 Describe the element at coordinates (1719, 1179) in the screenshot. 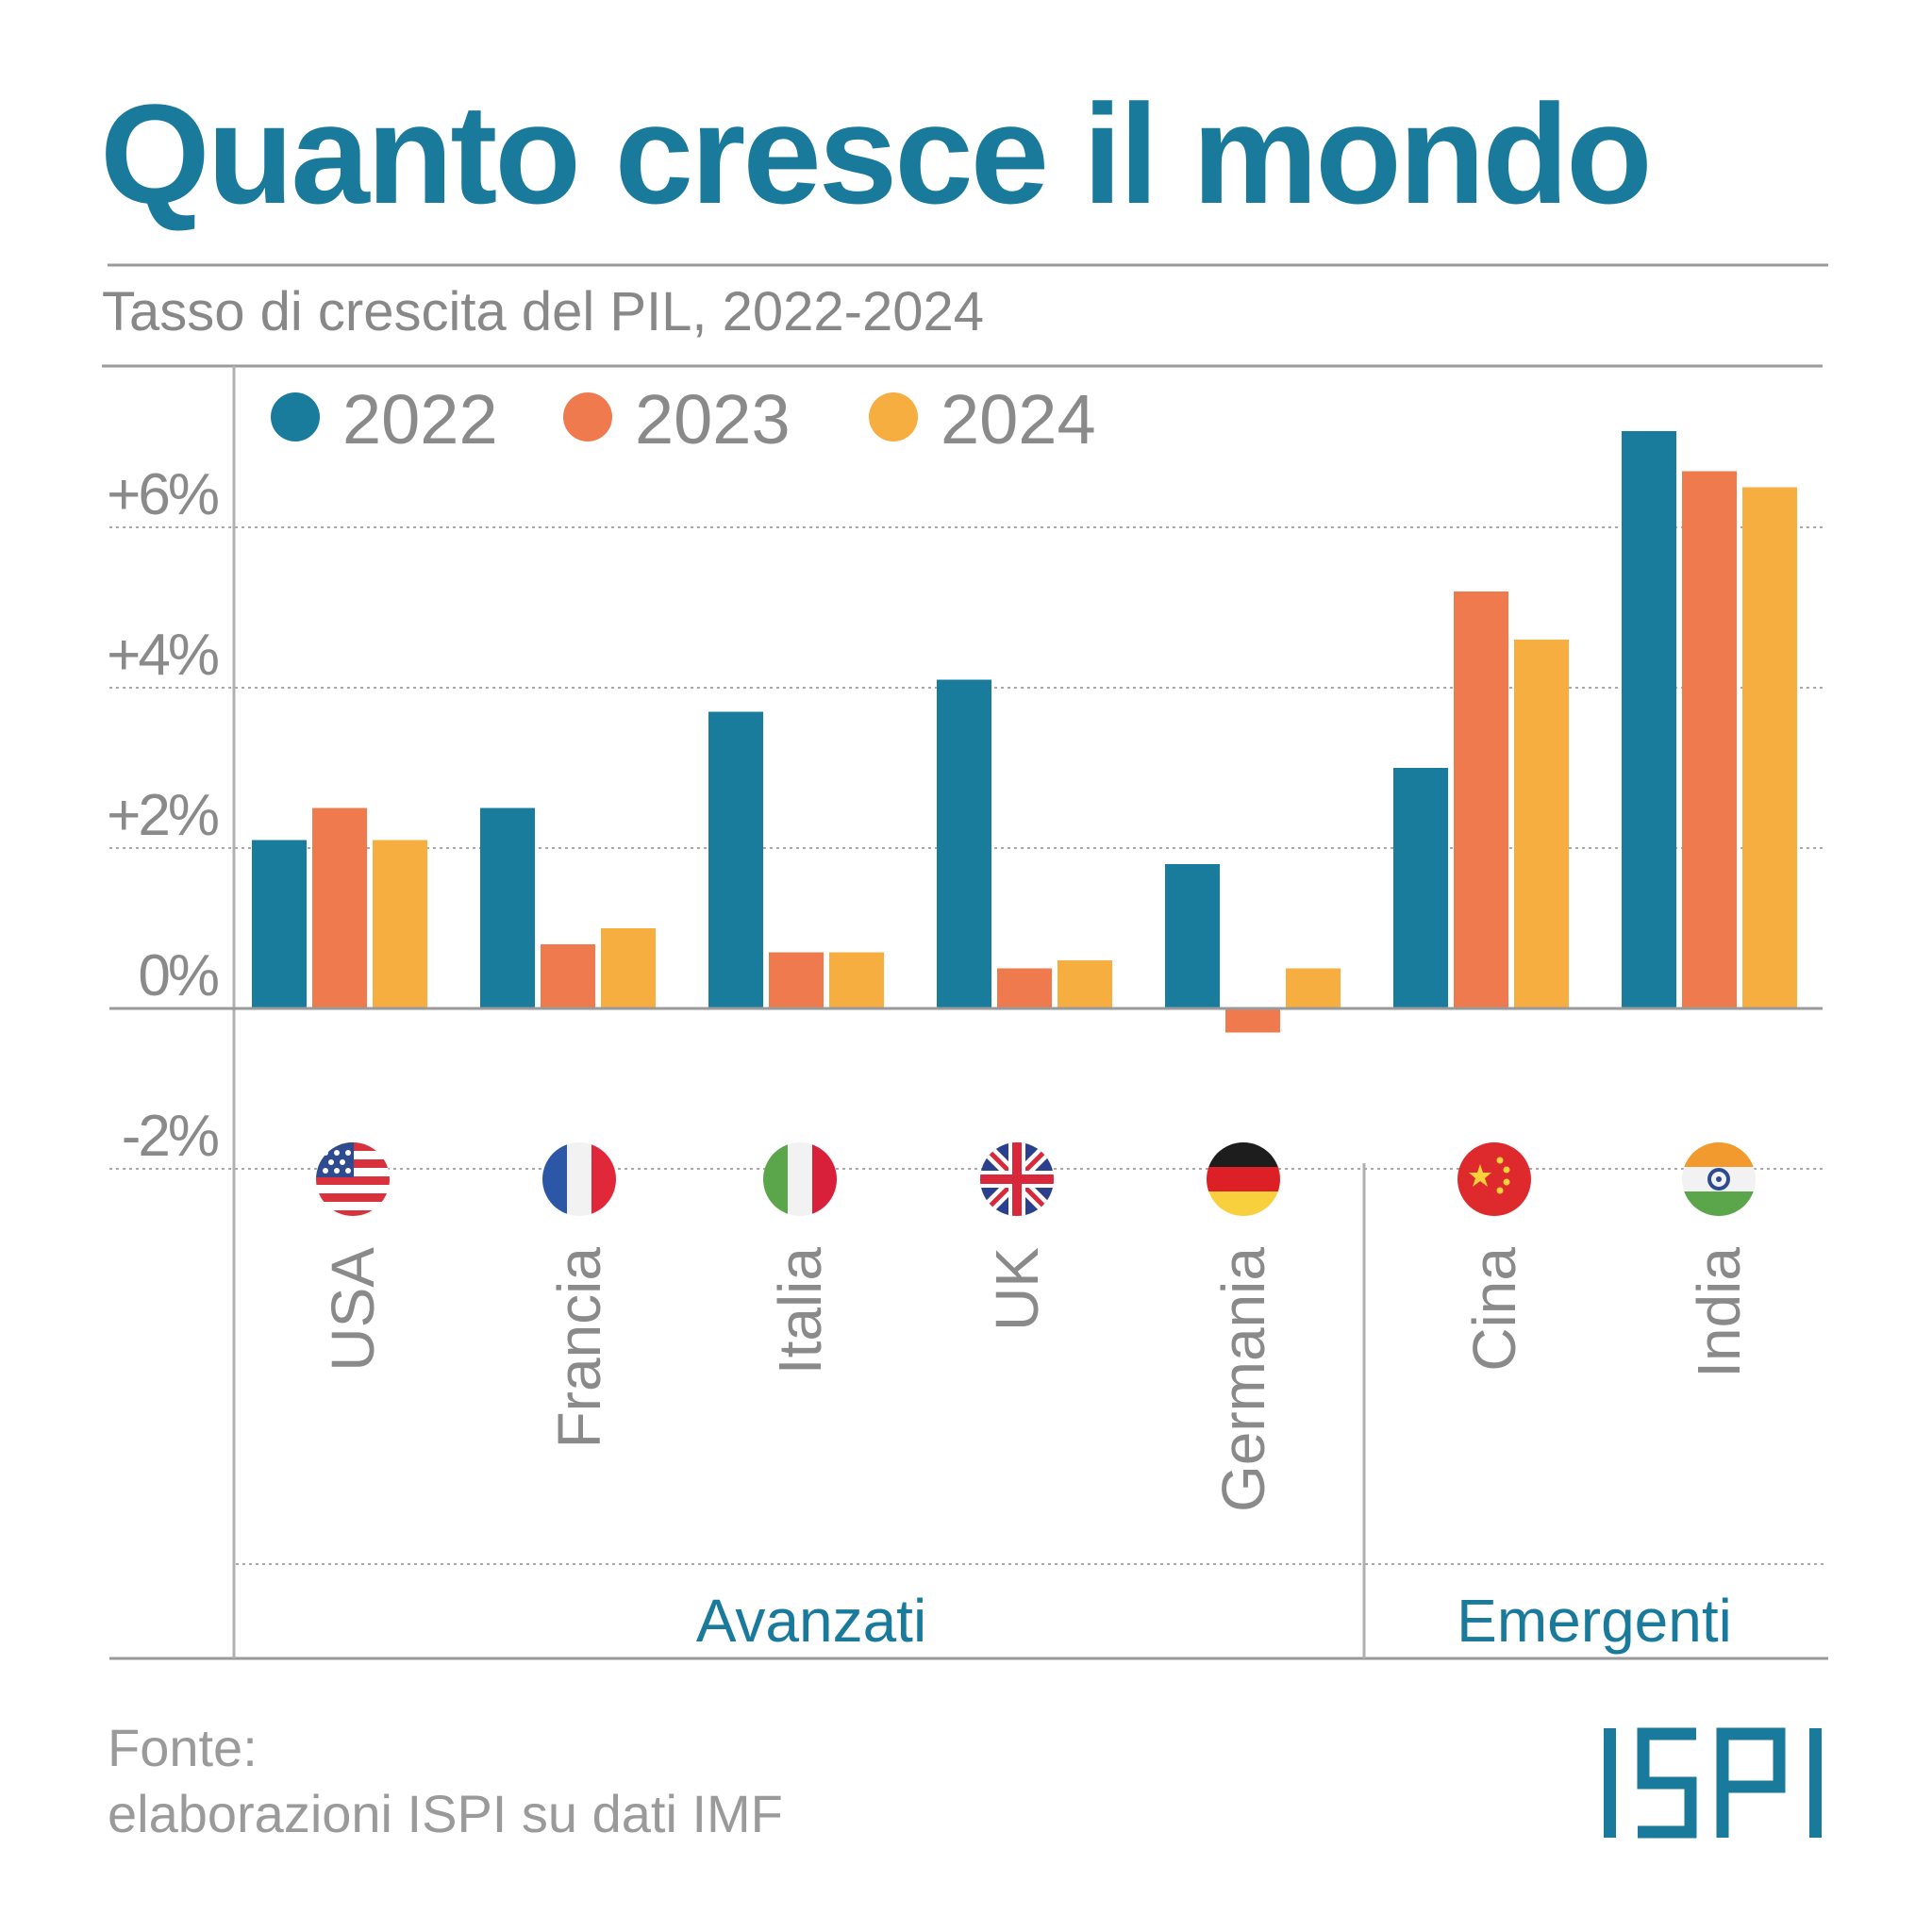

I see `india-flag-icon` at that location.